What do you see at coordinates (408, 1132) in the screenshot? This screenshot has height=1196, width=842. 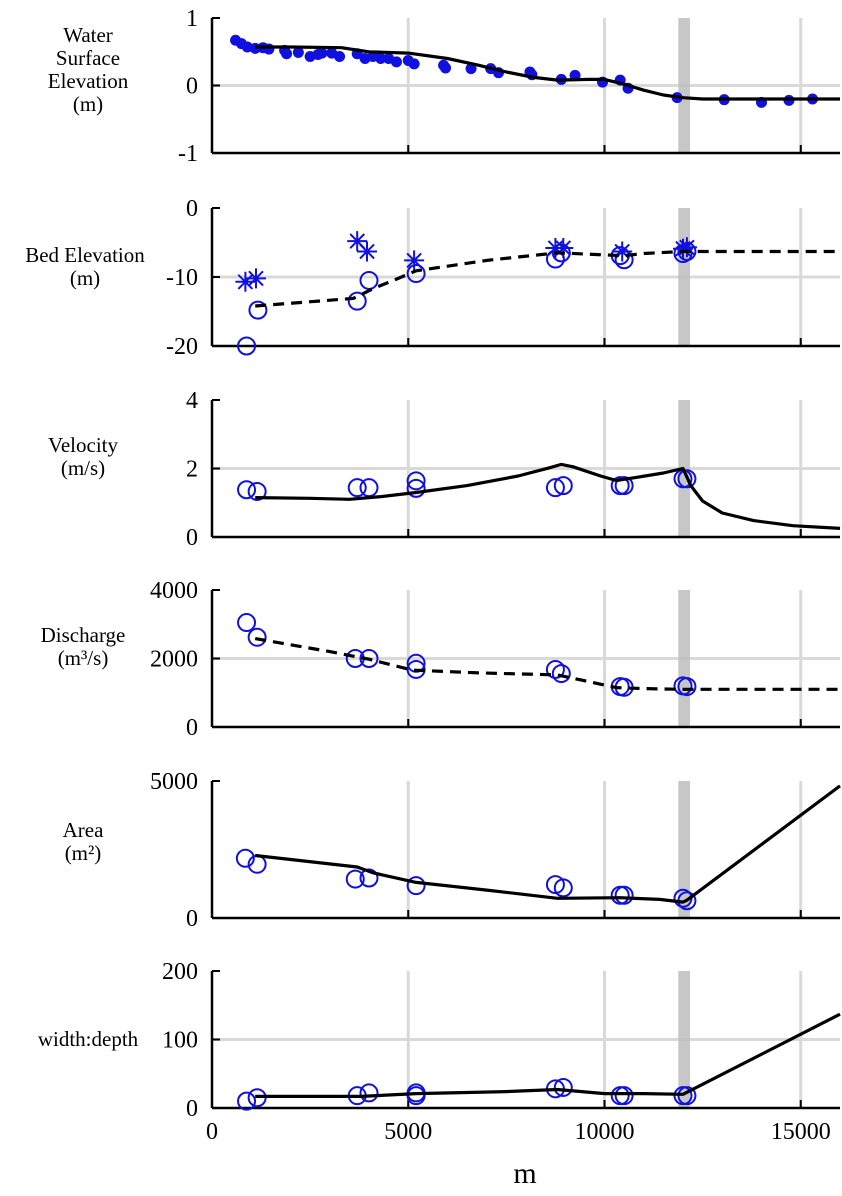 I see `x-tick-label: 5000` at bounding box center [408, 1132].